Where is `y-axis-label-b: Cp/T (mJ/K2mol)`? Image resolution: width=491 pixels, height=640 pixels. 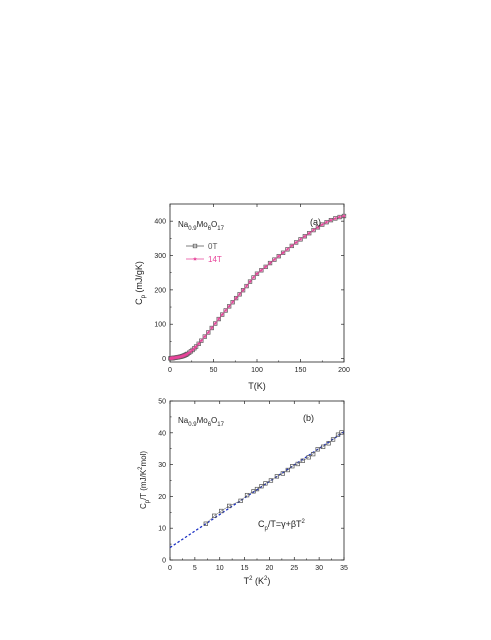 y-axis-label-b: Cp/T (mJ/K2mol) is located at coordinates (144, 480).